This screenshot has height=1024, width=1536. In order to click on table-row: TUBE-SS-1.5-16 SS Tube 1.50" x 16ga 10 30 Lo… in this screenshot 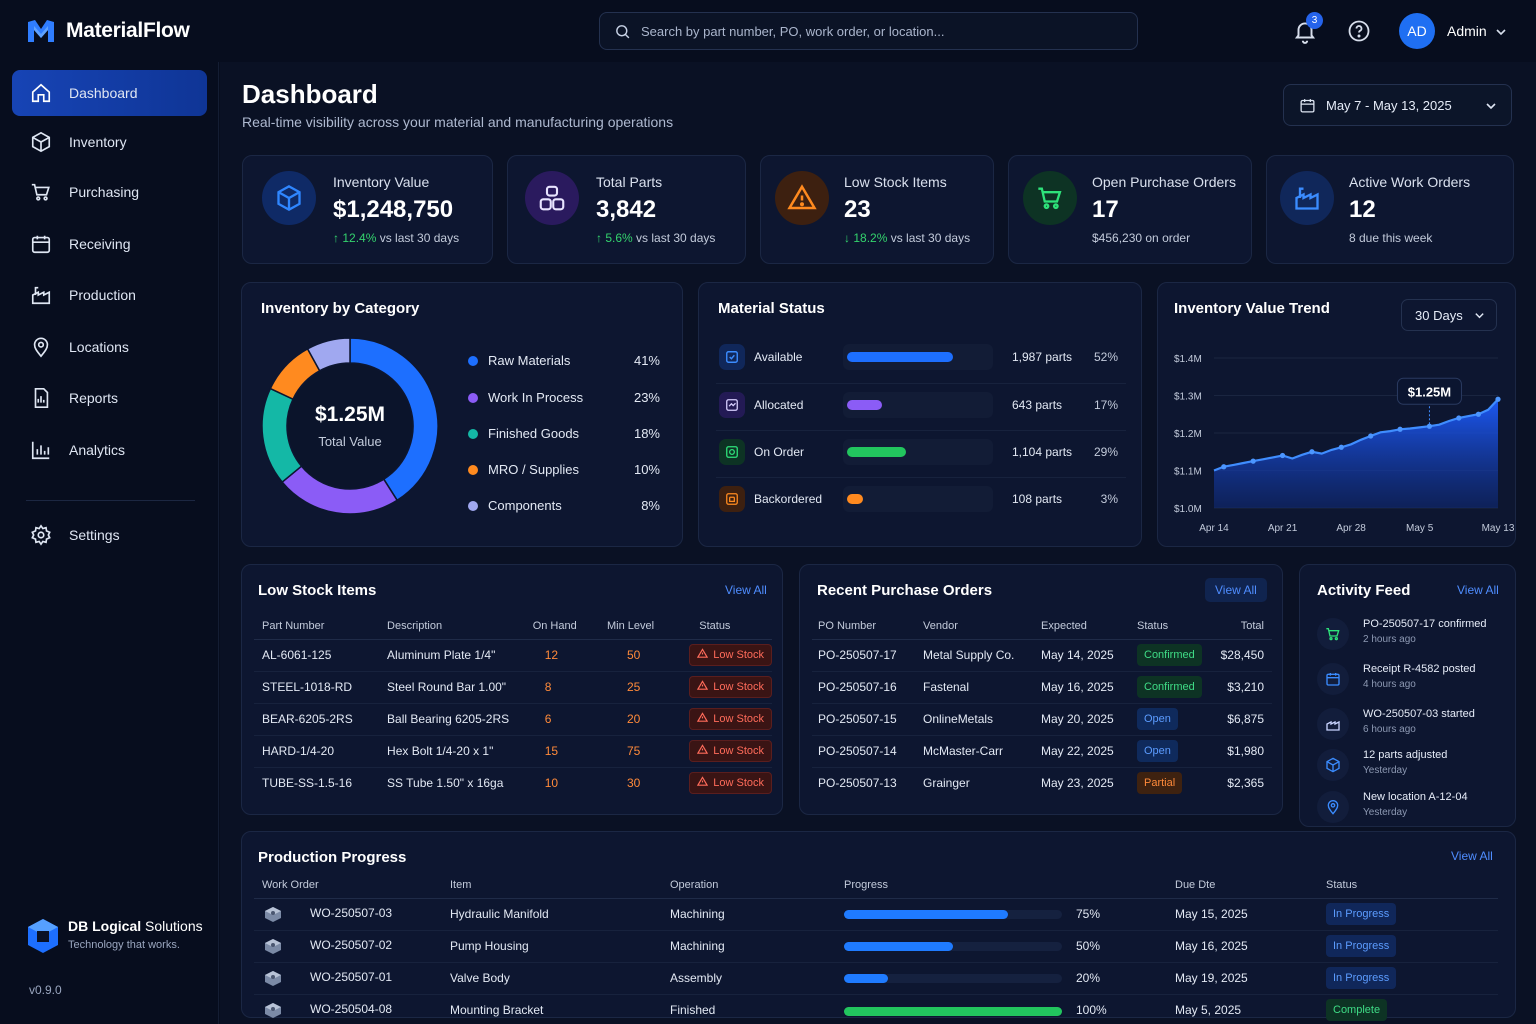, I will do `click(513, 783)`.